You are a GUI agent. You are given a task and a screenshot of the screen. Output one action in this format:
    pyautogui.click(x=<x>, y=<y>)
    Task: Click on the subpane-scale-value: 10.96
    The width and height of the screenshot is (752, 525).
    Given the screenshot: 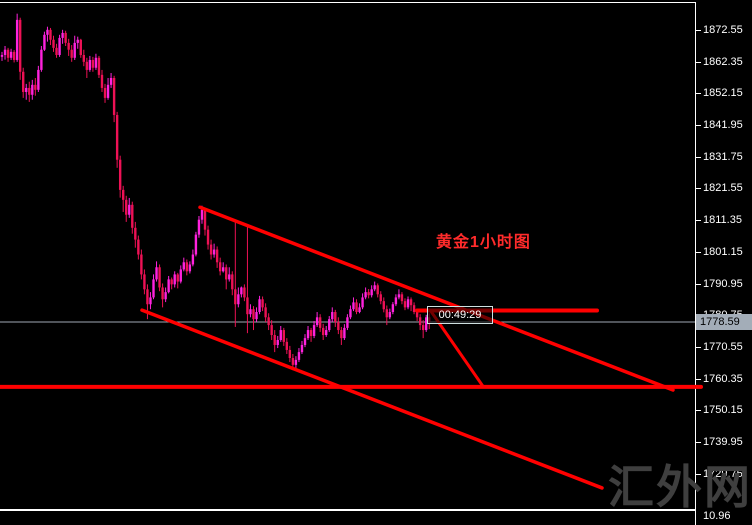 What is the action you would take?
    pyautogui.click(x=717, y=516)
    